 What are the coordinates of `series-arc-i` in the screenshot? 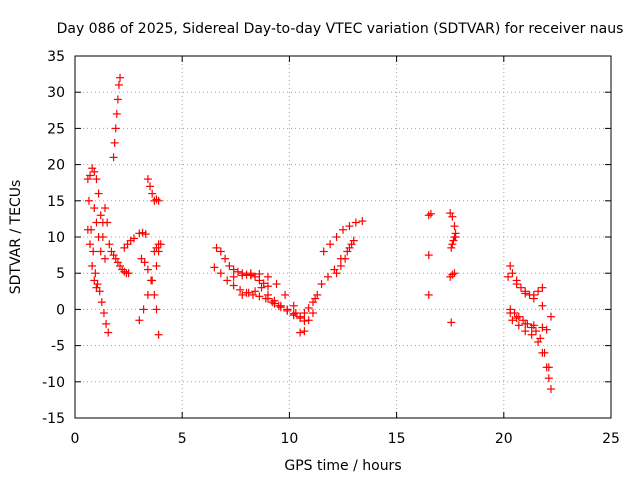 It's located at (157, 248).